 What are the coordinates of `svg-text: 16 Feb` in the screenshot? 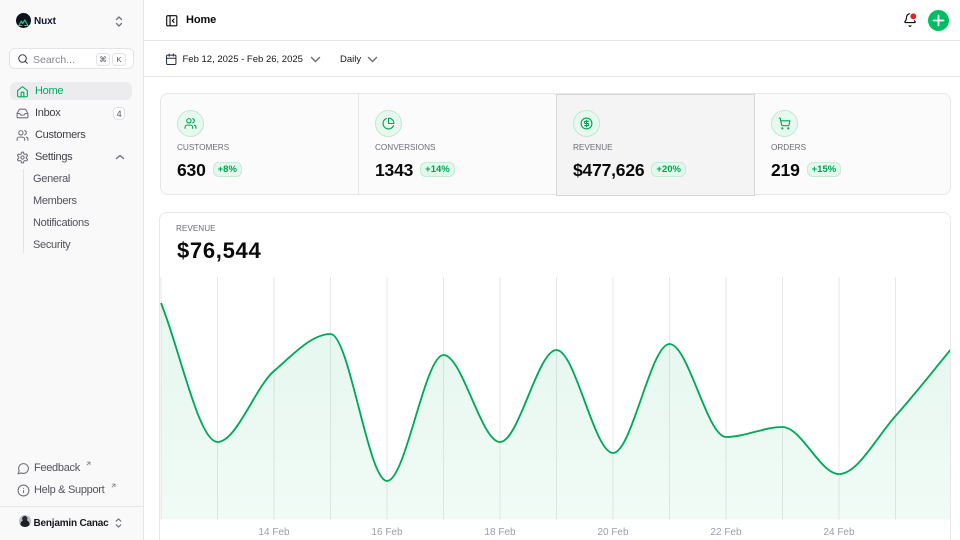 It's located at (387, 532).